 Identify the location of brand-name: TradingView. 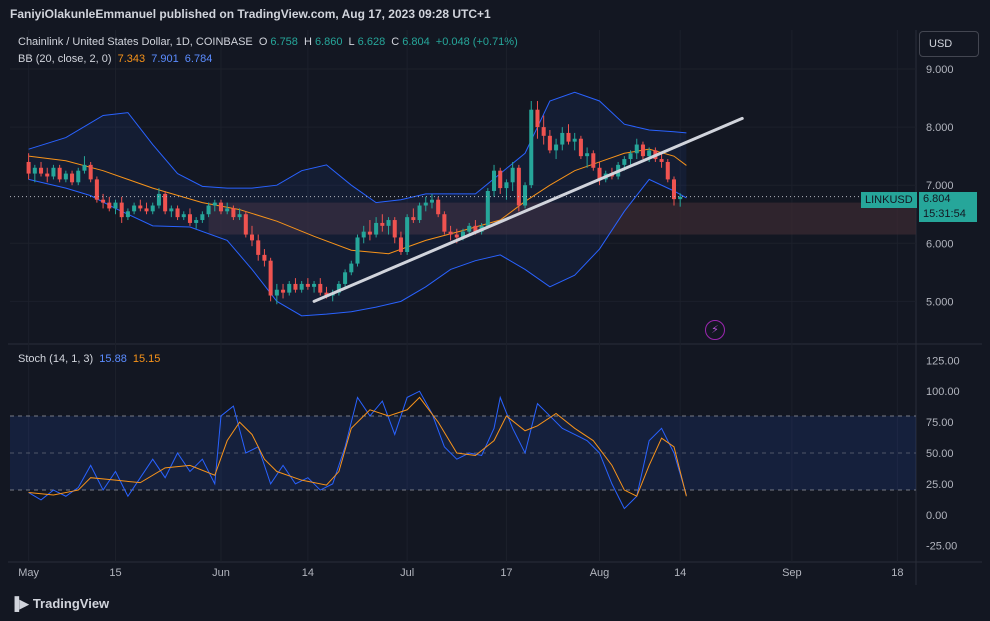
(71, 603).